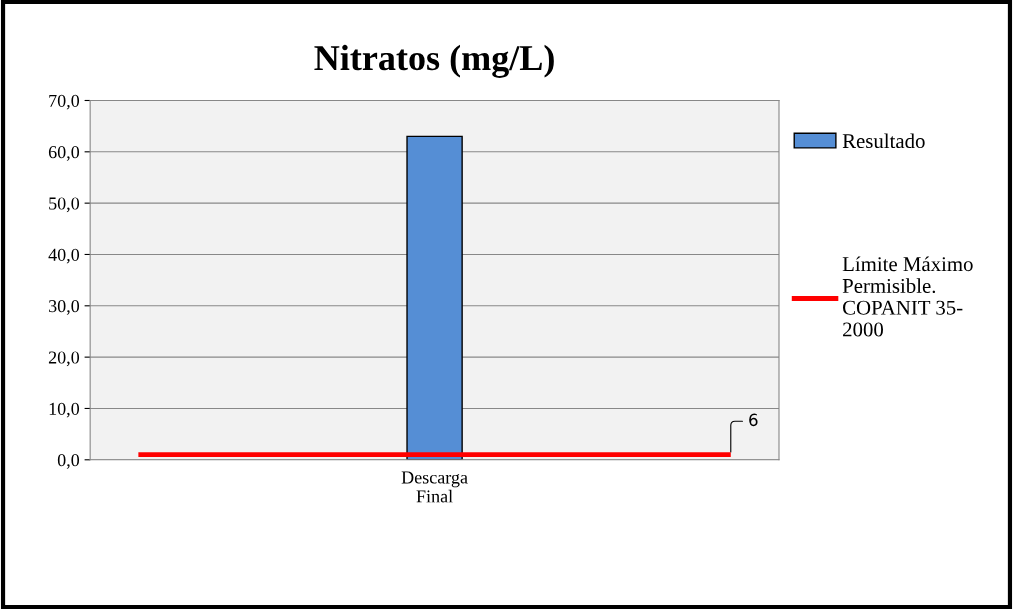 The width and height of the screenshot is (1013, 609). I want to click on annotation: 6, so click(753, 420).